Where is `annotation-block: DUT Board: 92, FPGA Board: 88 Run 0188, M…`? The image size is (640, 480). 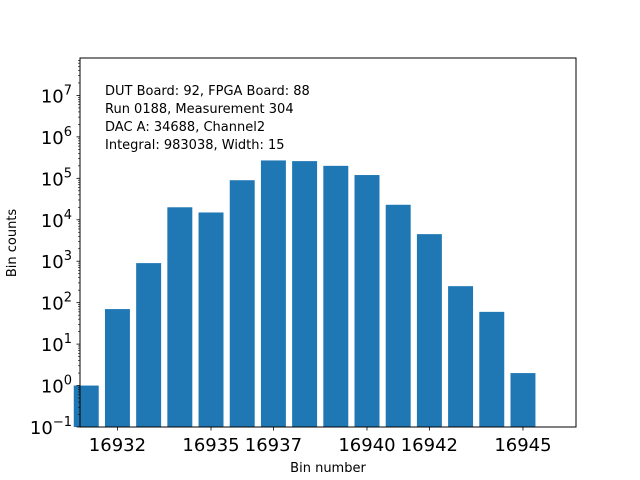 annotation-block: DUT Board: 92, FPGA Board: 88 Run 0188, M… is located at coordinates (207, 118).